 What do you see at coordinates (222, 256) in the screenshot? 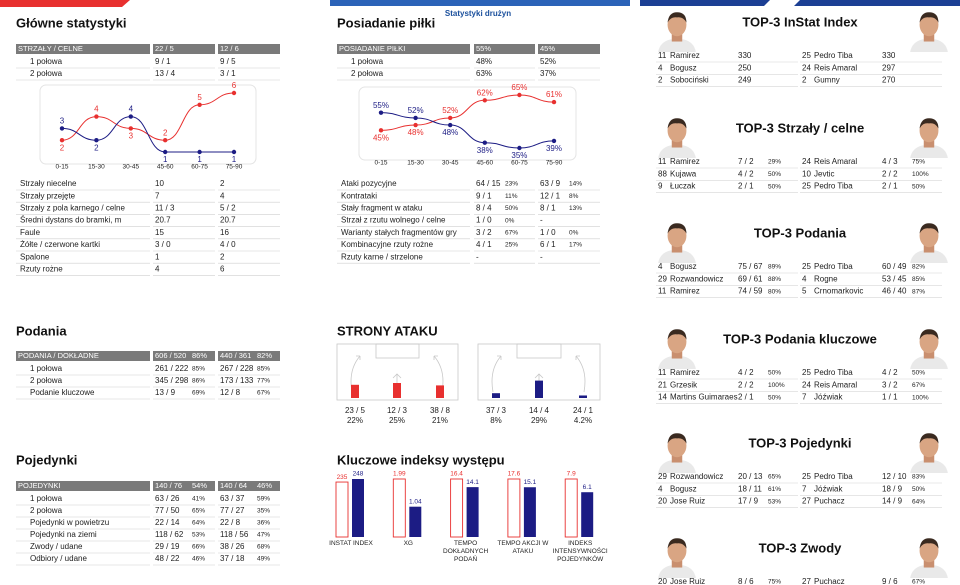
I see `row-value: 2` at bounding box center [222, 256].